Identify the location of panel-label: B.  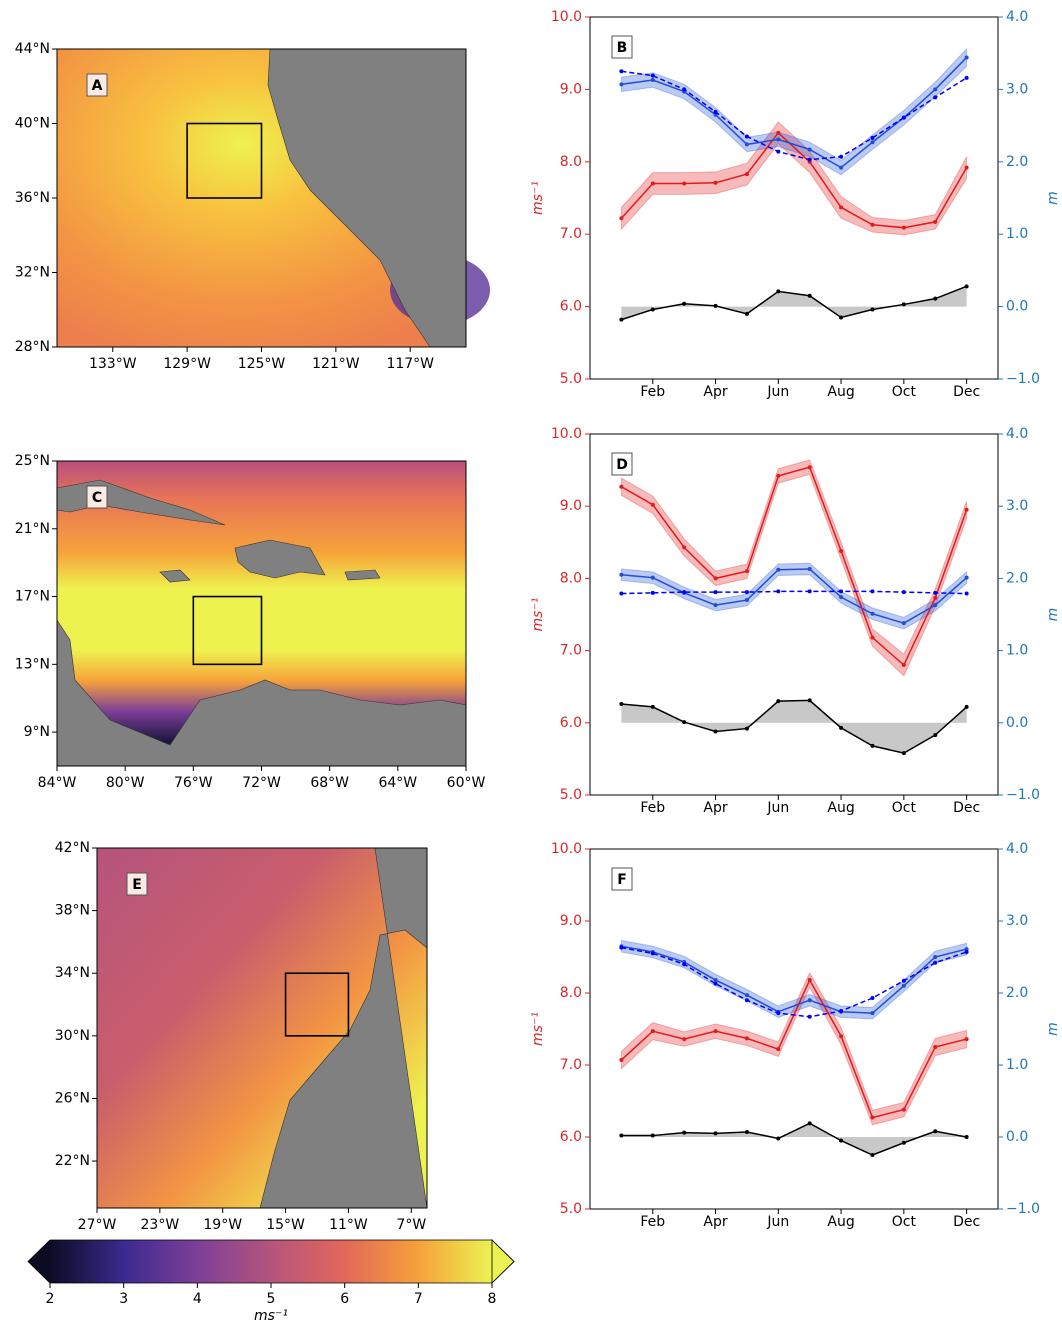
(622, 48).